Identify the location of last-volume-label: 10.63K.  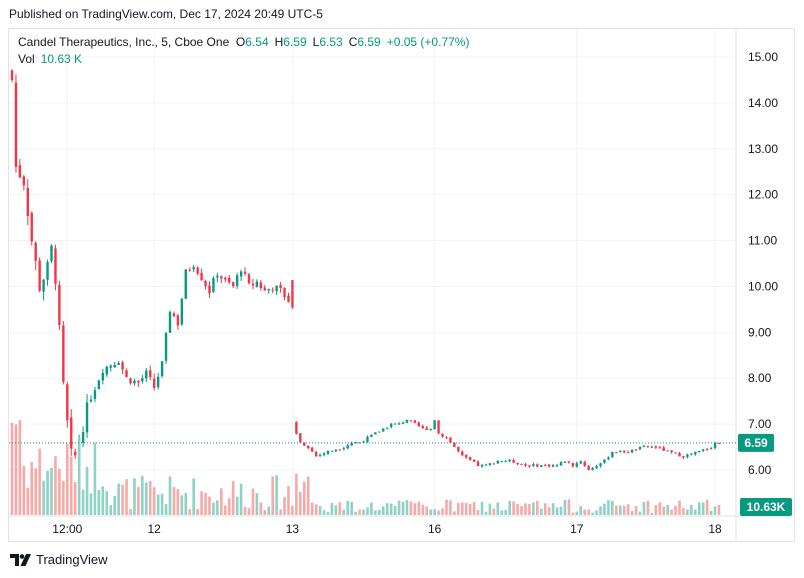
(766, 507).